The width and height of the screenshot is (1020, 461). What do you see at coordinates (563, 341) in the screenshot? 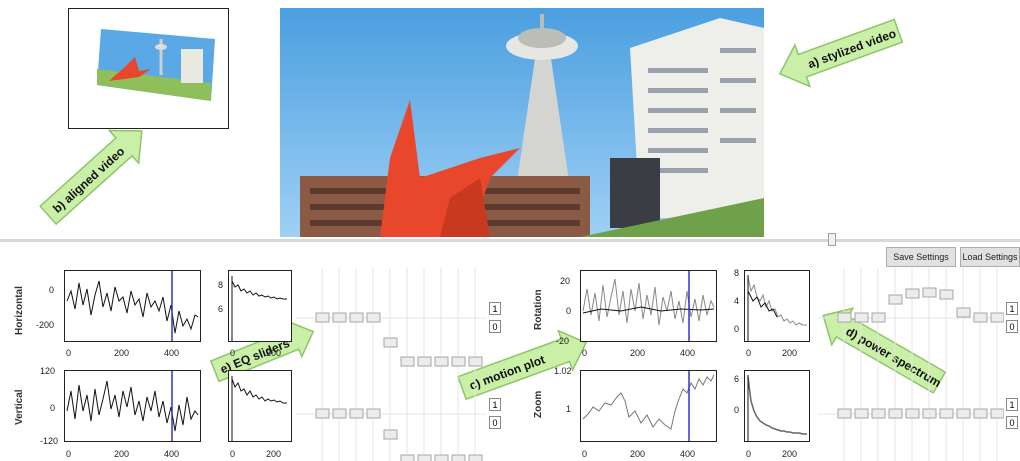
I see `rotation-ytick: -20` at bounding box center [563, 341].